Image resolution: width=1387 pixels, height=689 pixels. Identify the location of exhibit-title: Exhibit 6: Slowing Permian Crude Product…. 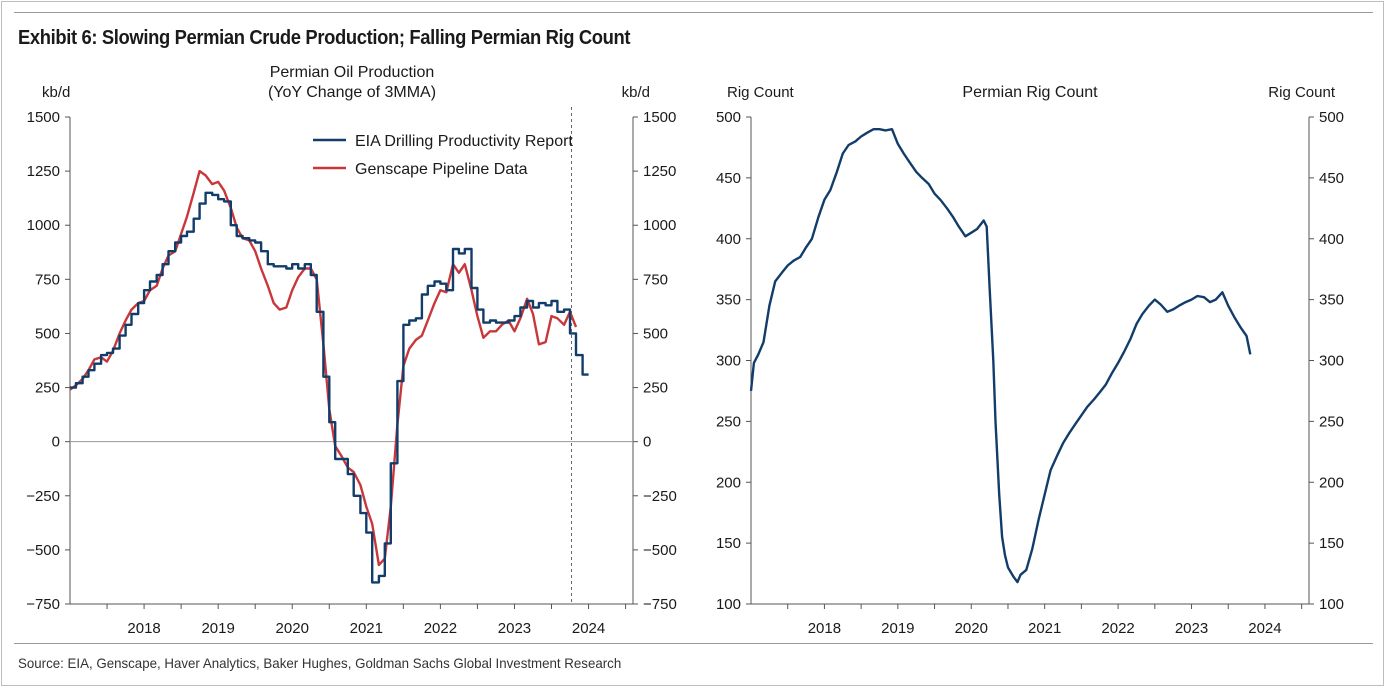
(324, 38).